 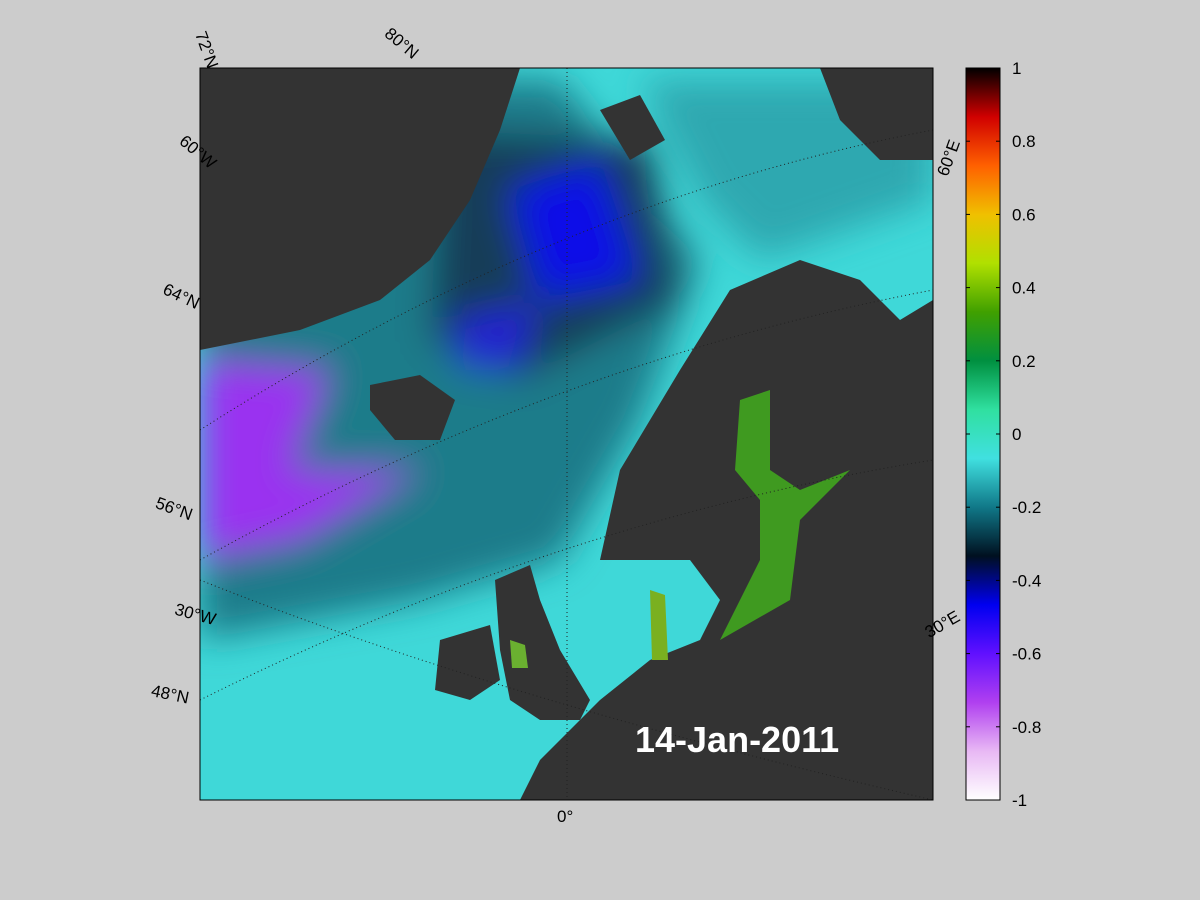 I want to click on colorbar-tick-label: -0.4, so click(x=1026, y=580).